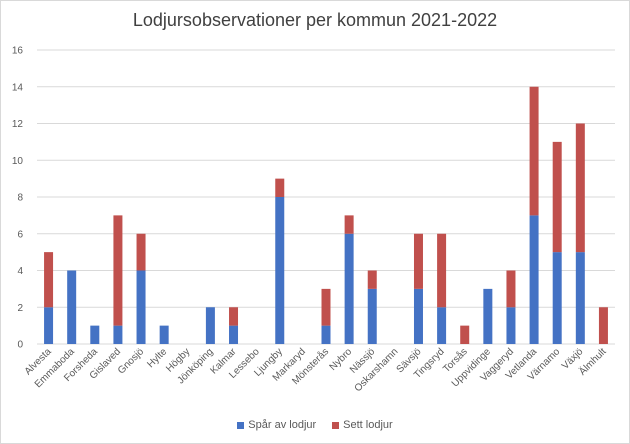  What do you see at coordinates (336, 425) in the screenshot?
I see `legend-swatch-sett` at bounding box center [336, 425].